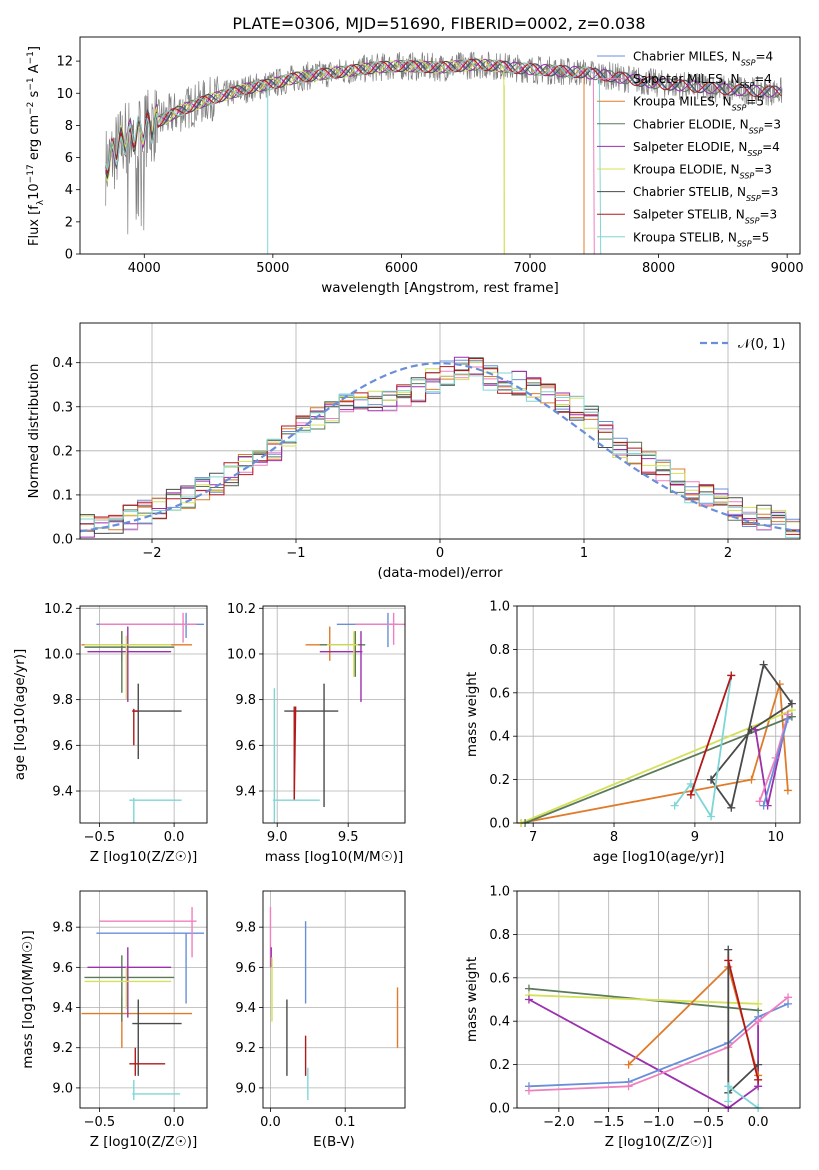 This screenshot has width=819, height=1170. What do you see at coordinates (787, 268) in the screenshot?
I see `x-tick-label: 9000` at bounding box center [787, 268].